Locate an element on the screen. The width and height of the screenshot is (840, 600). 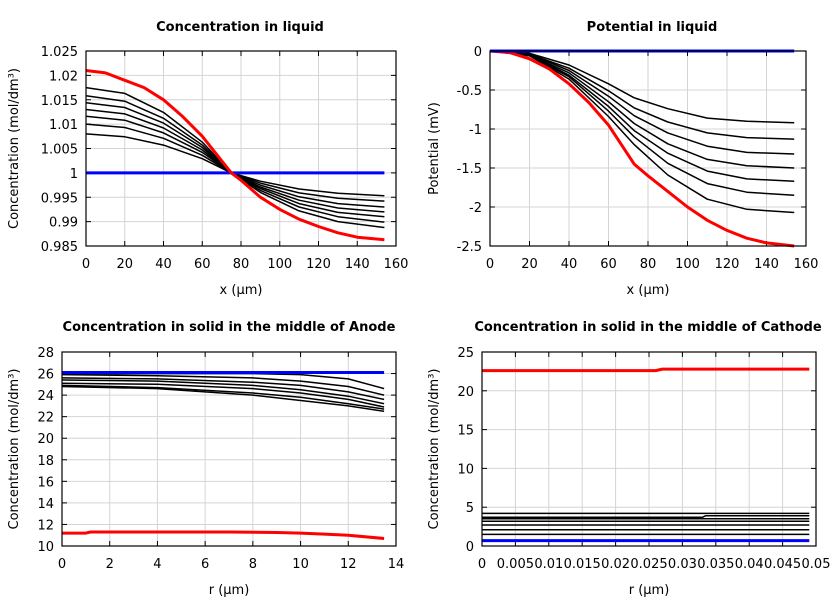
y-tick-label: 26 is located at coordinates (45, 375).